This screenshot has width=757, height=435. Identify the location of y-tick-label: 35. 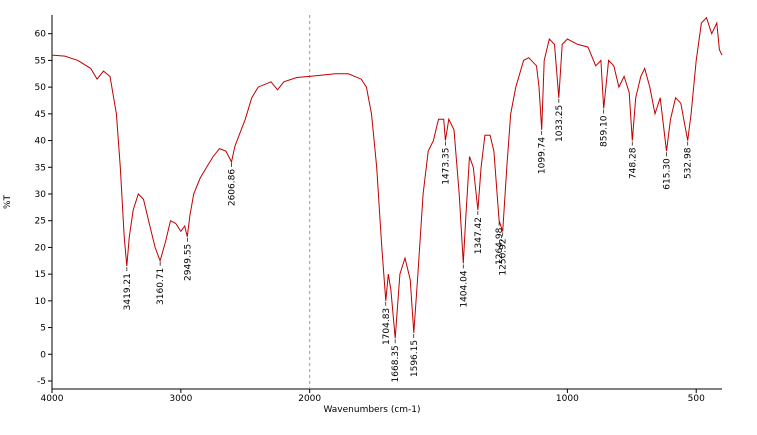
(40, 168).